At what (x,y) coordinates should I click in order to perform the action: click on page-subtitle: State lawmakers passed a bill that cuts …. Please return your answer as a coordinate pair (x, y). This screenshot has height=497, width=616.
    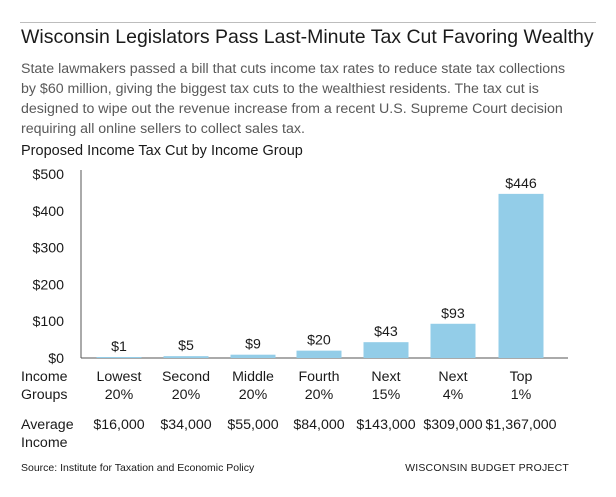
    Looking at the image, I should click on (293, 99).